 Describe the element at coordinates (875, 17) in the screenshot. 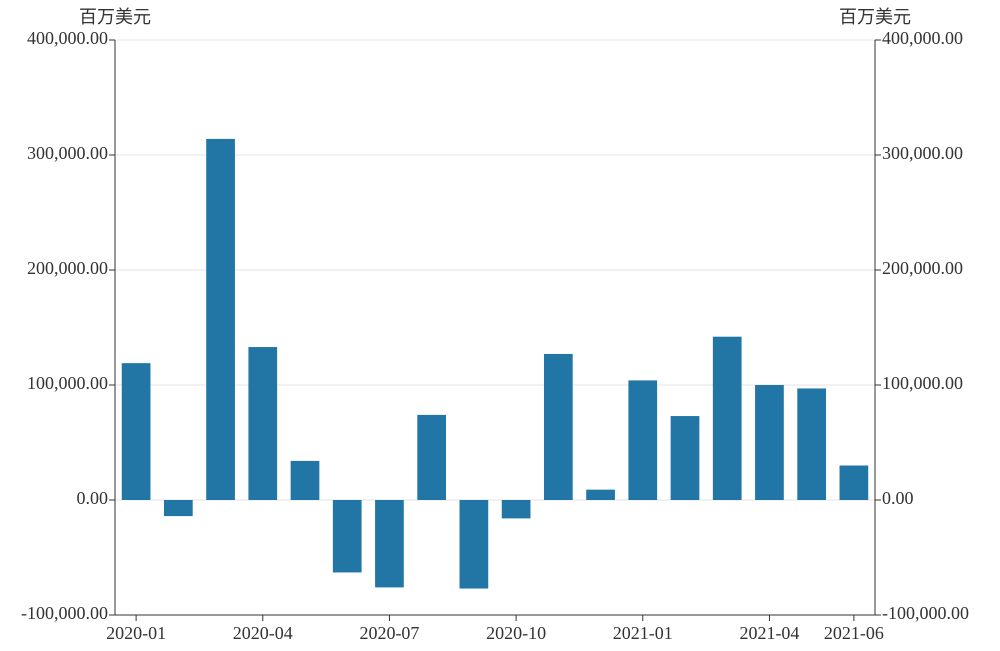

I see `y2-axis-label: 百万美元` at that location.